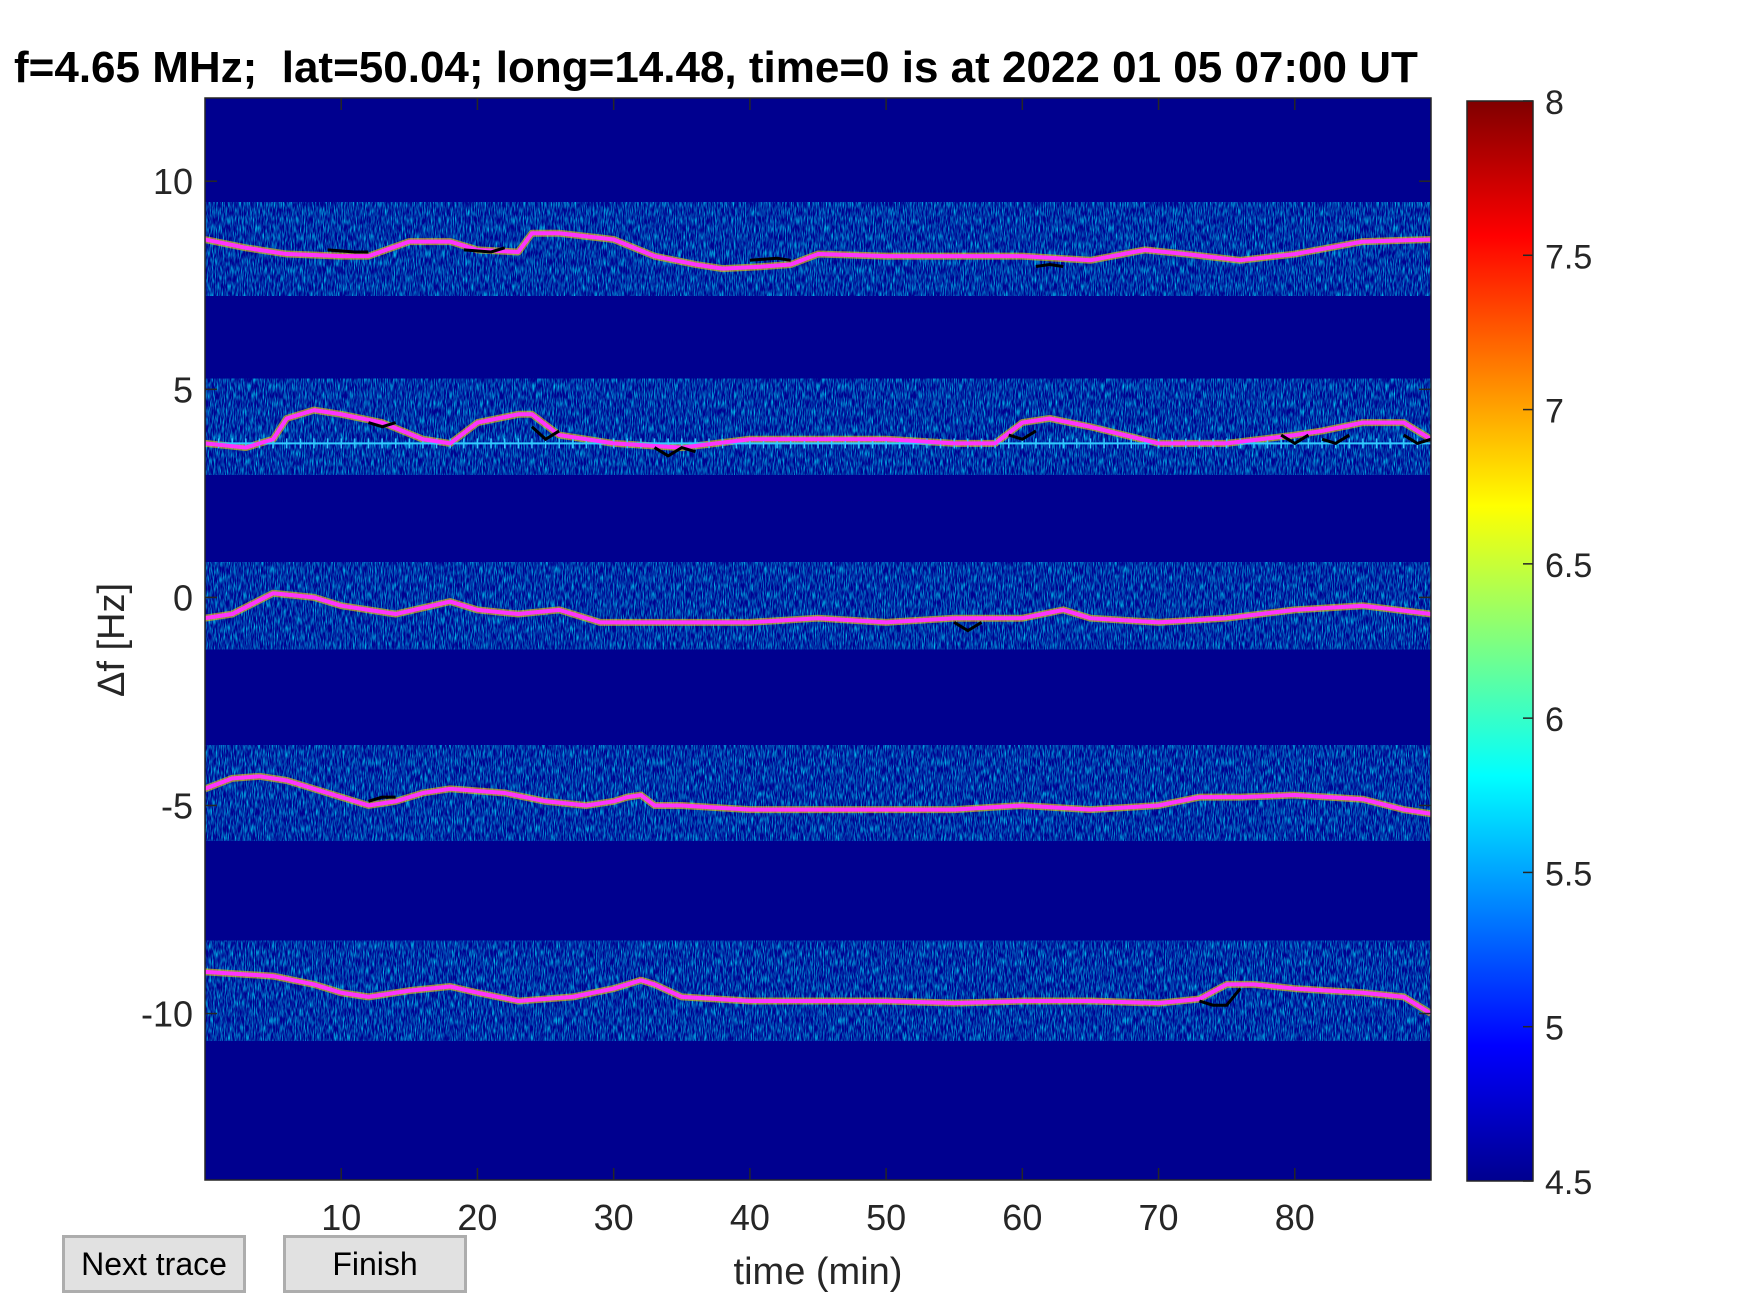 This screenshot has height=1313, width=1750. What do you see at coordinates (167, 1014) in the screenshot?
I see `y-tick-label: -10` at bounding box center [167, 1014].